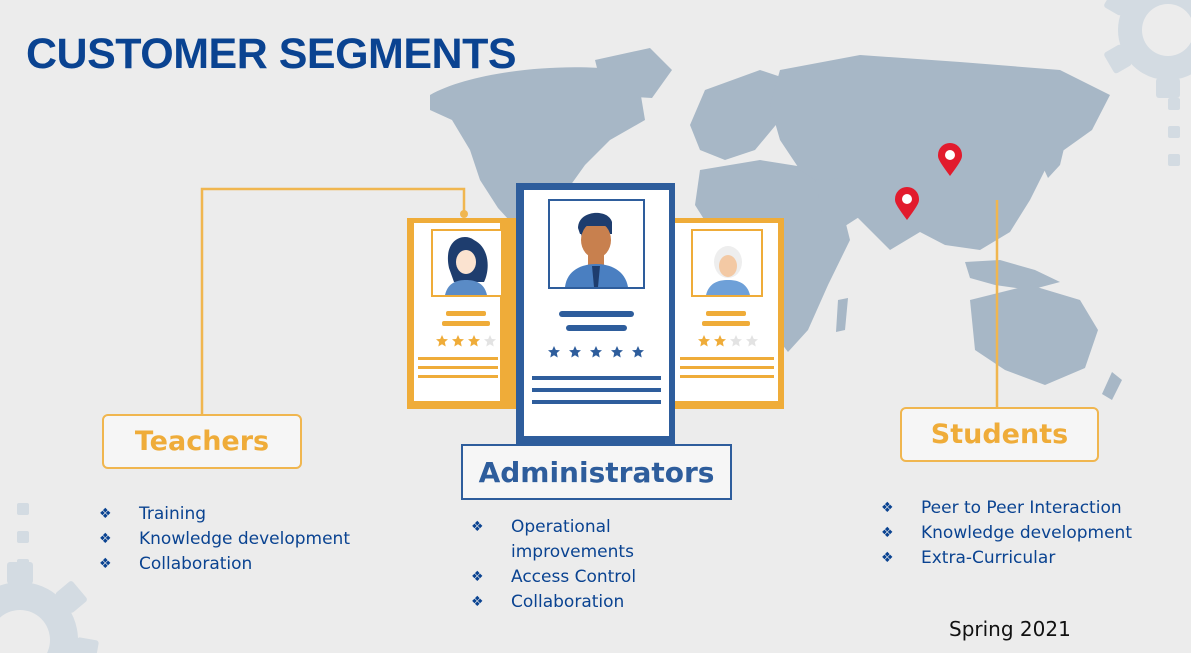 The height and width of the screenshot is (653, 1191). What do you see at coordinates (1010, 629) in the screenshot?
I see `footer-date: Spring 2021` at bounding box center [1010, 629].